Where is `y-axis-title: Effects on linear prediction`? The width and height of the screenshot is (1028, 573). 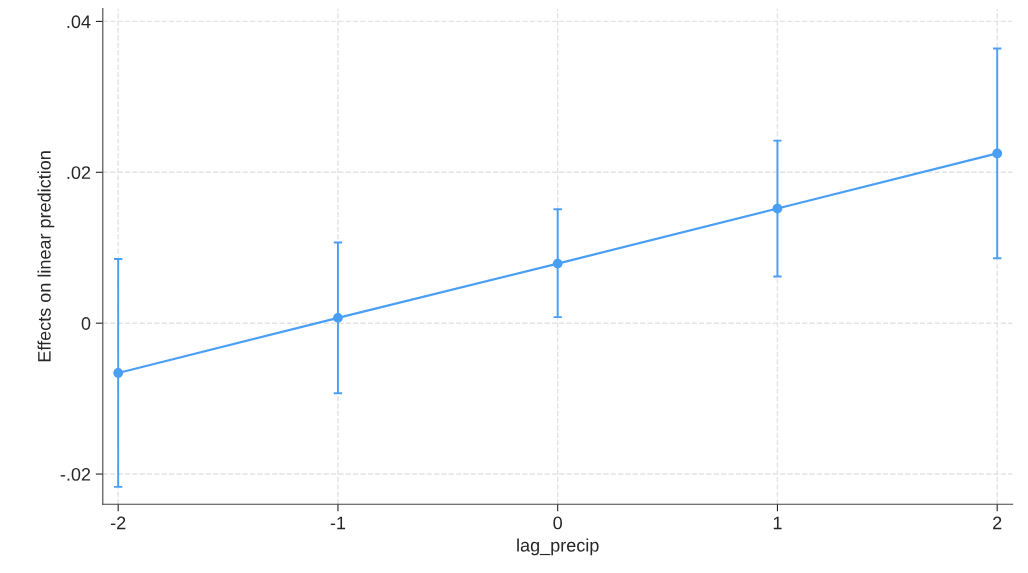 y-axis-title: Effects on linear prediction is located at coordinates (46, 256).